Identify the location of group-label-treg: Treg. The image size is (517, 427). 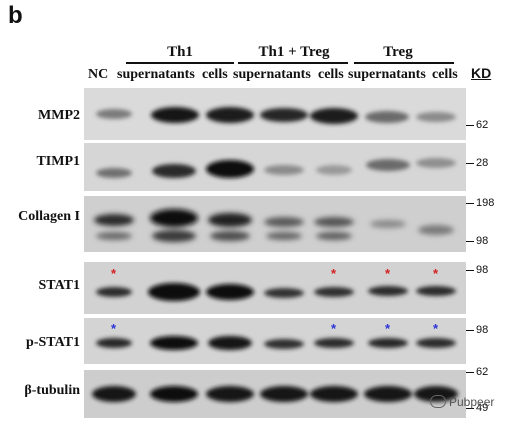
(398, 52).